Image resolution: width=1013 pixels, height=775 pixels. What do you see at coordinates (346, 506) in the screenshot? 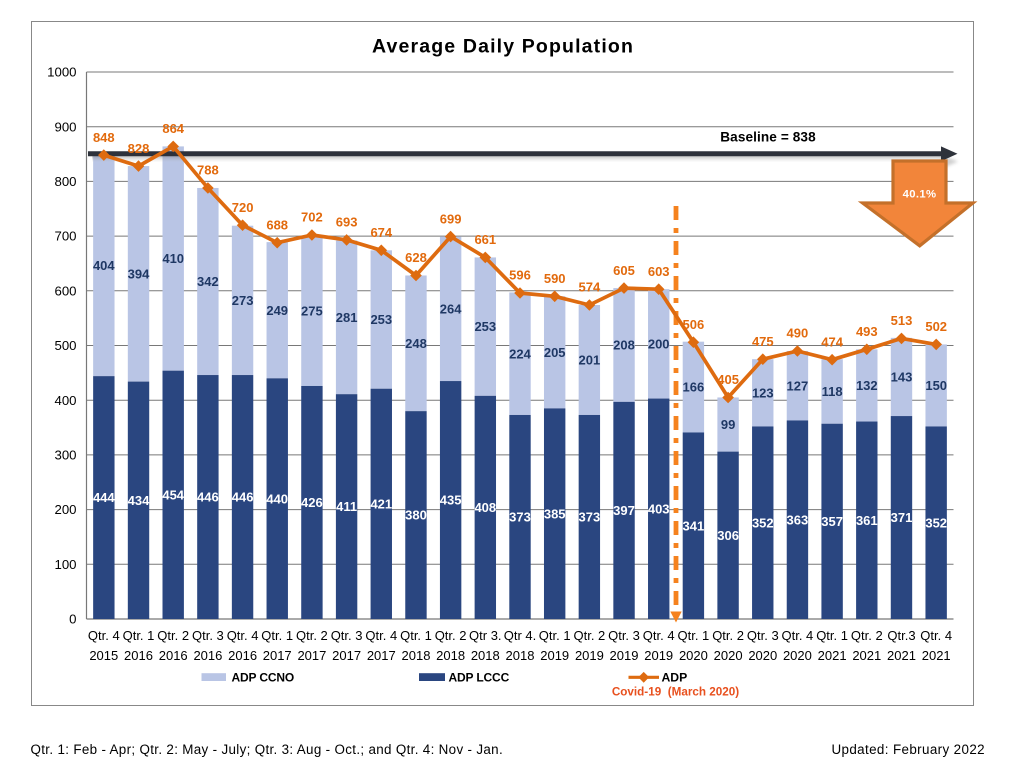
I see `svg-text: 411` at bounding box center [346, 506].